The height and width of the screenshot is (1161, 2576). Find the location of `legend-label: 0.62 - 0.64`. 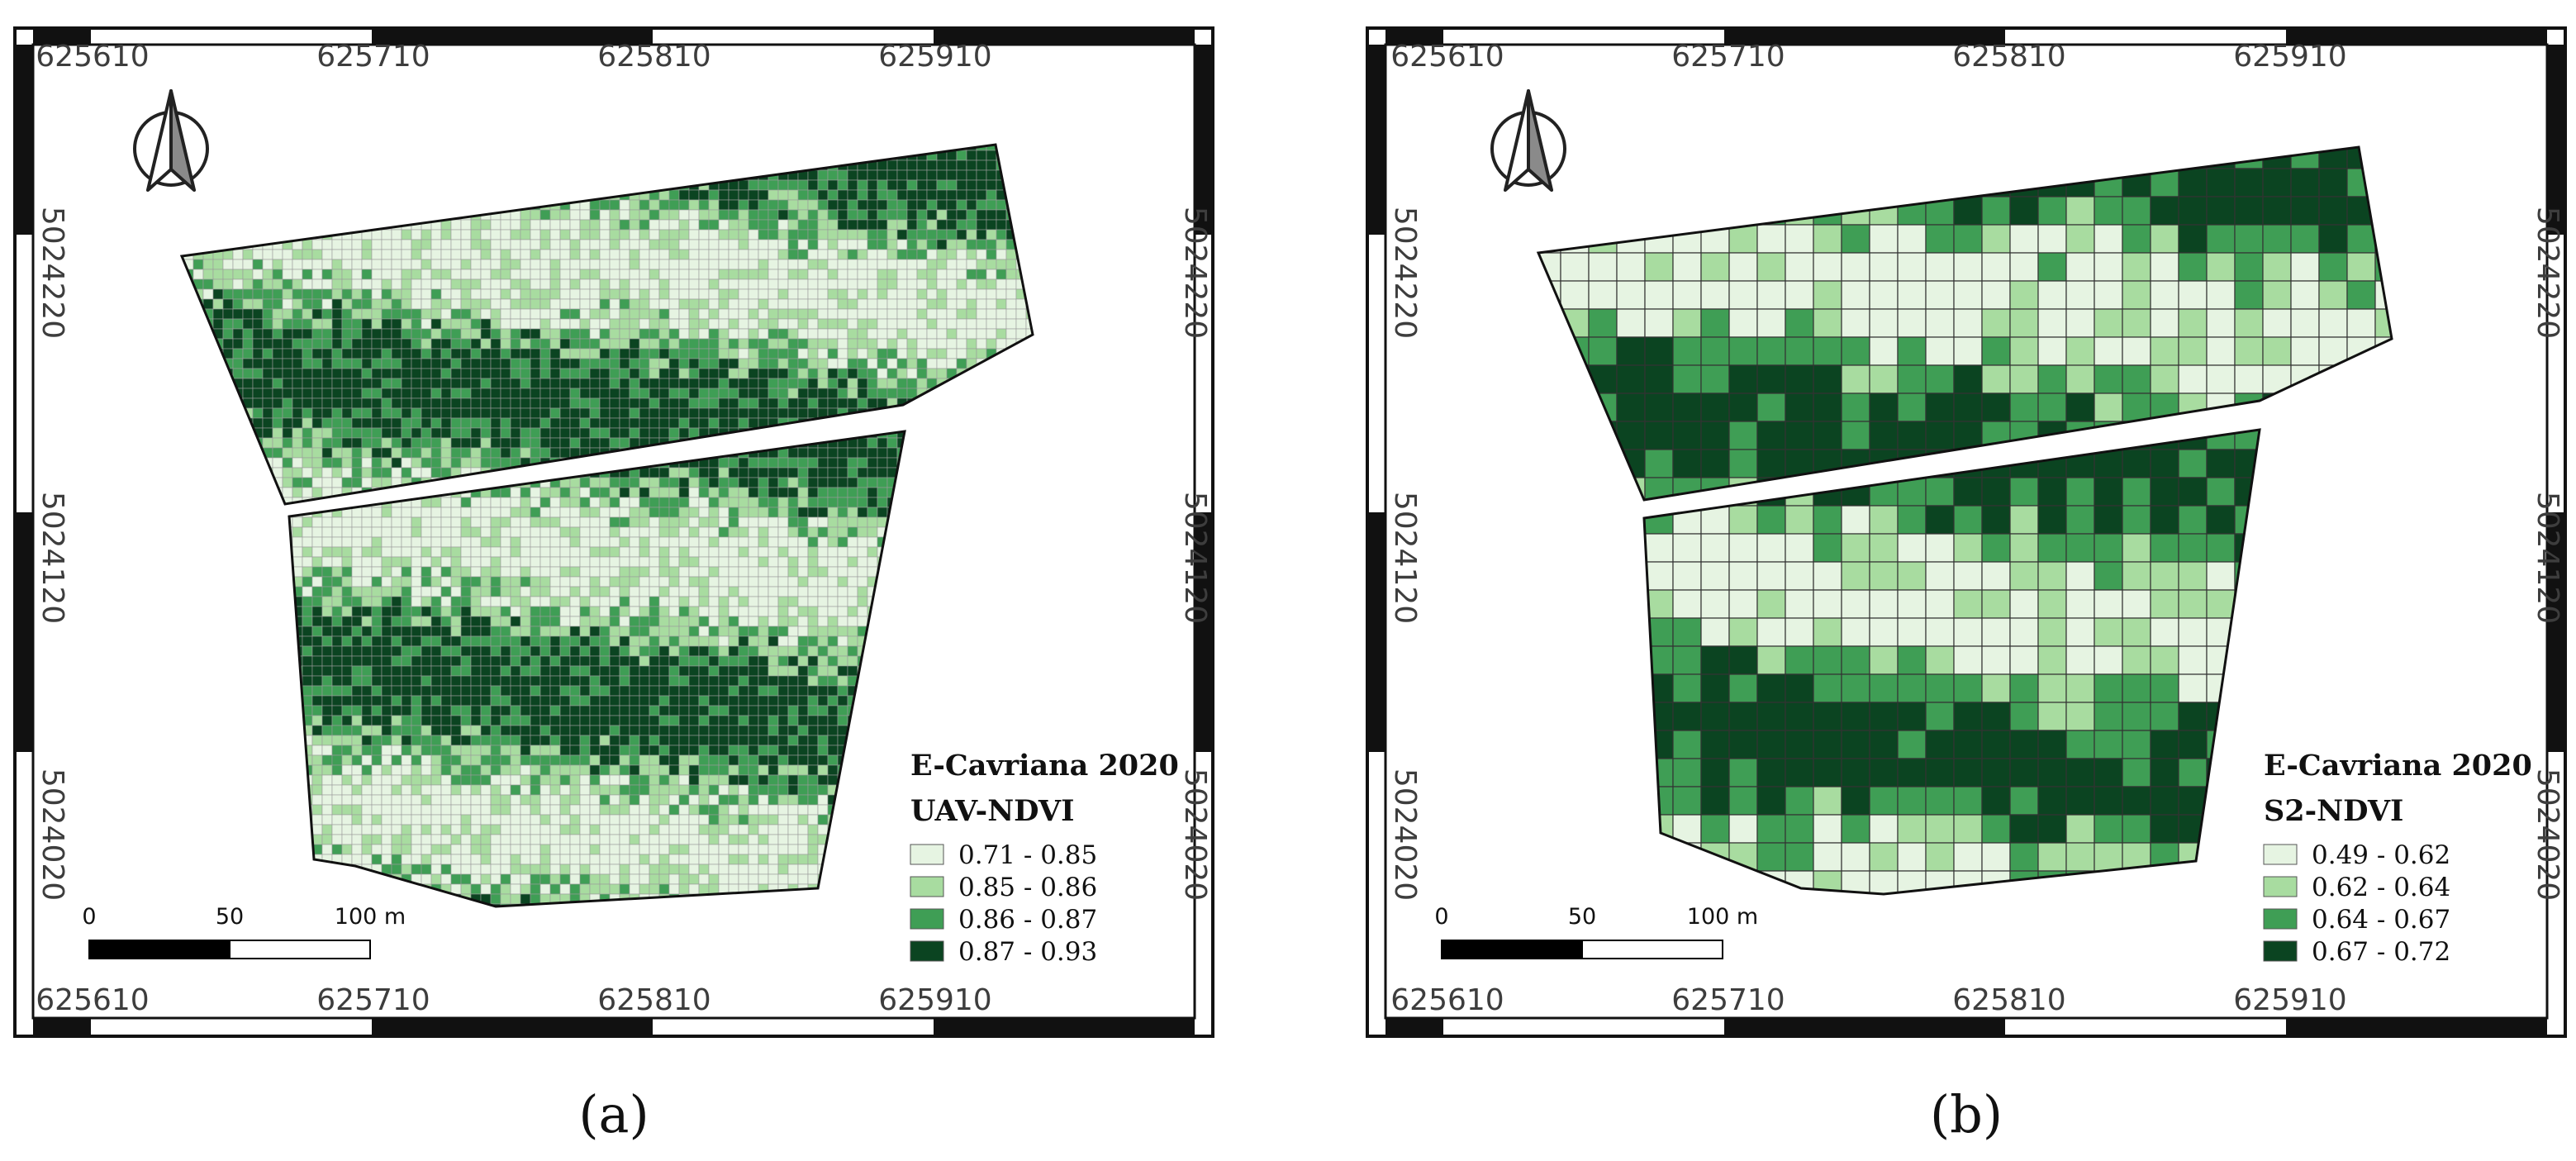

legend-label: 0.62 - 0.64 is located at coordinates (2381, 888).